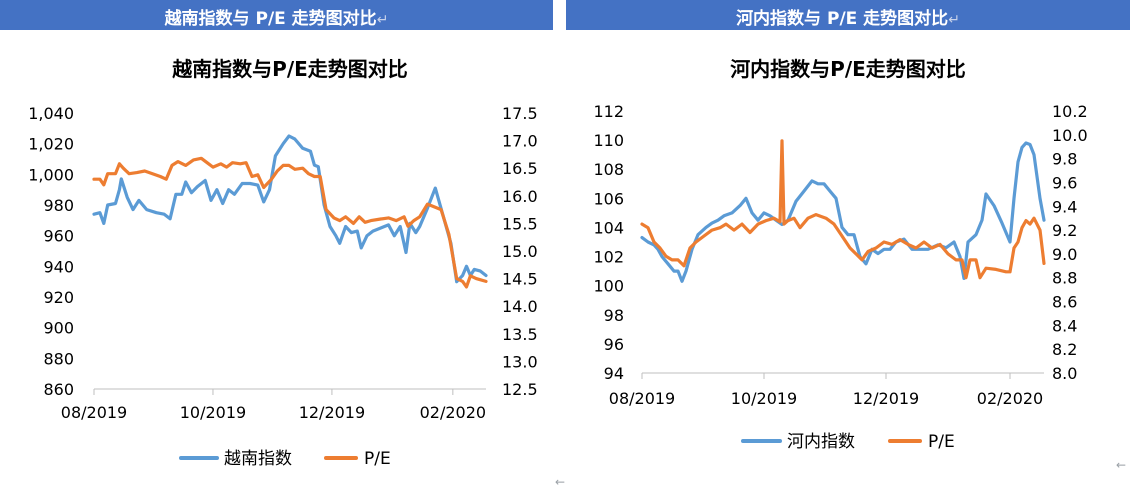 The image size is (1130, 502). I want to click on chart-title: 越南指数与P/E走势图对比, so click(289, 69).